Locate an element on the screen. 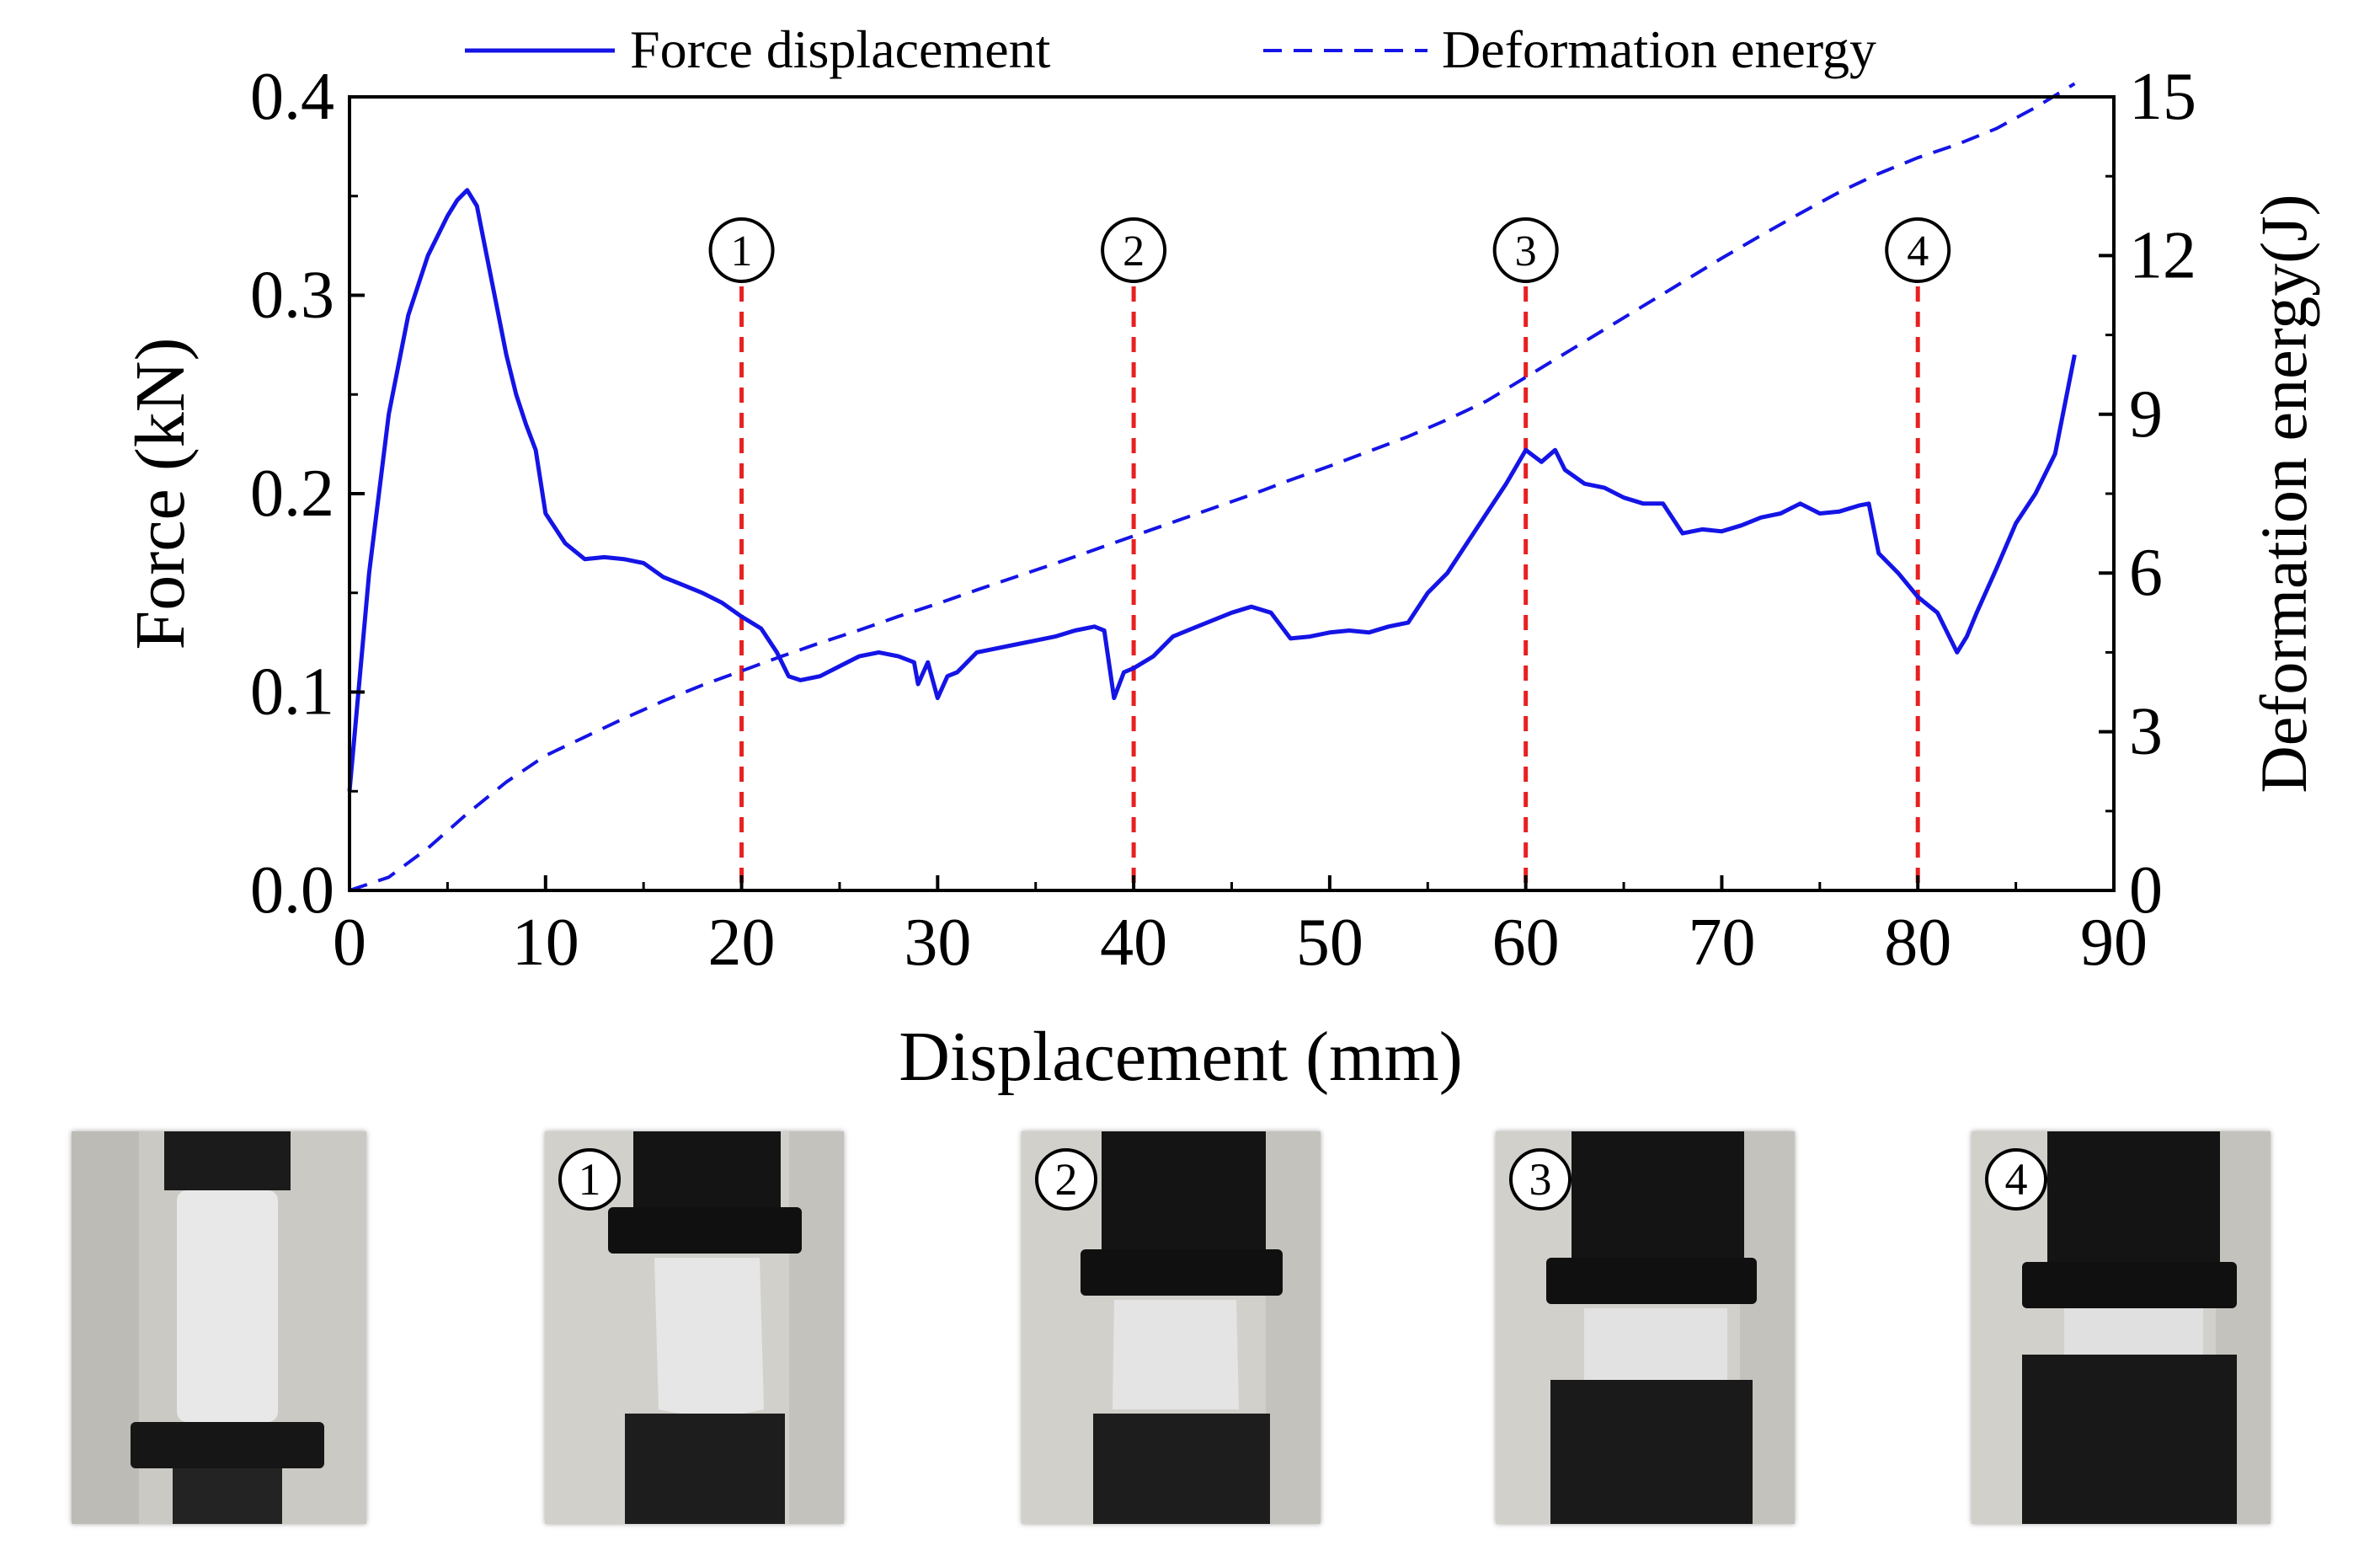  stage-marker-label: 2 is located at coordinates (1134, 251).